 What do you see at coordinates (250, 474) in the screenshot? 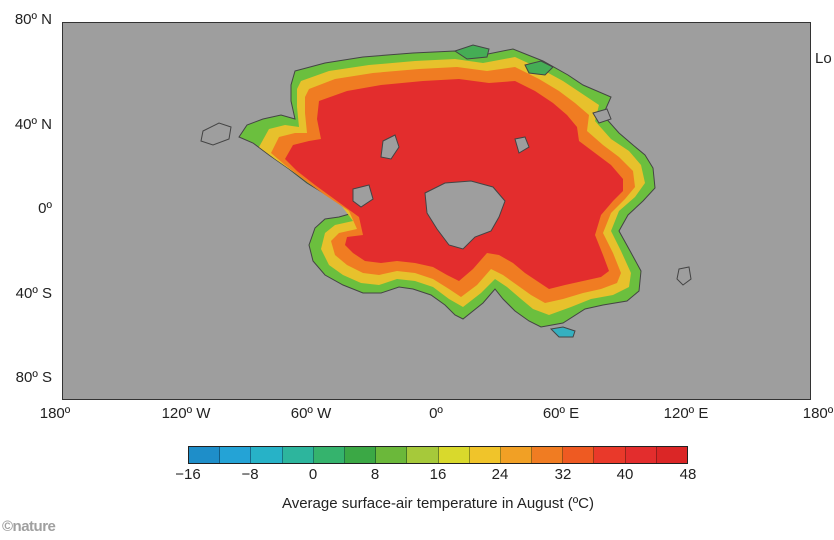
I see `colorbar-tick: −8` at bounding box center [250, 474].